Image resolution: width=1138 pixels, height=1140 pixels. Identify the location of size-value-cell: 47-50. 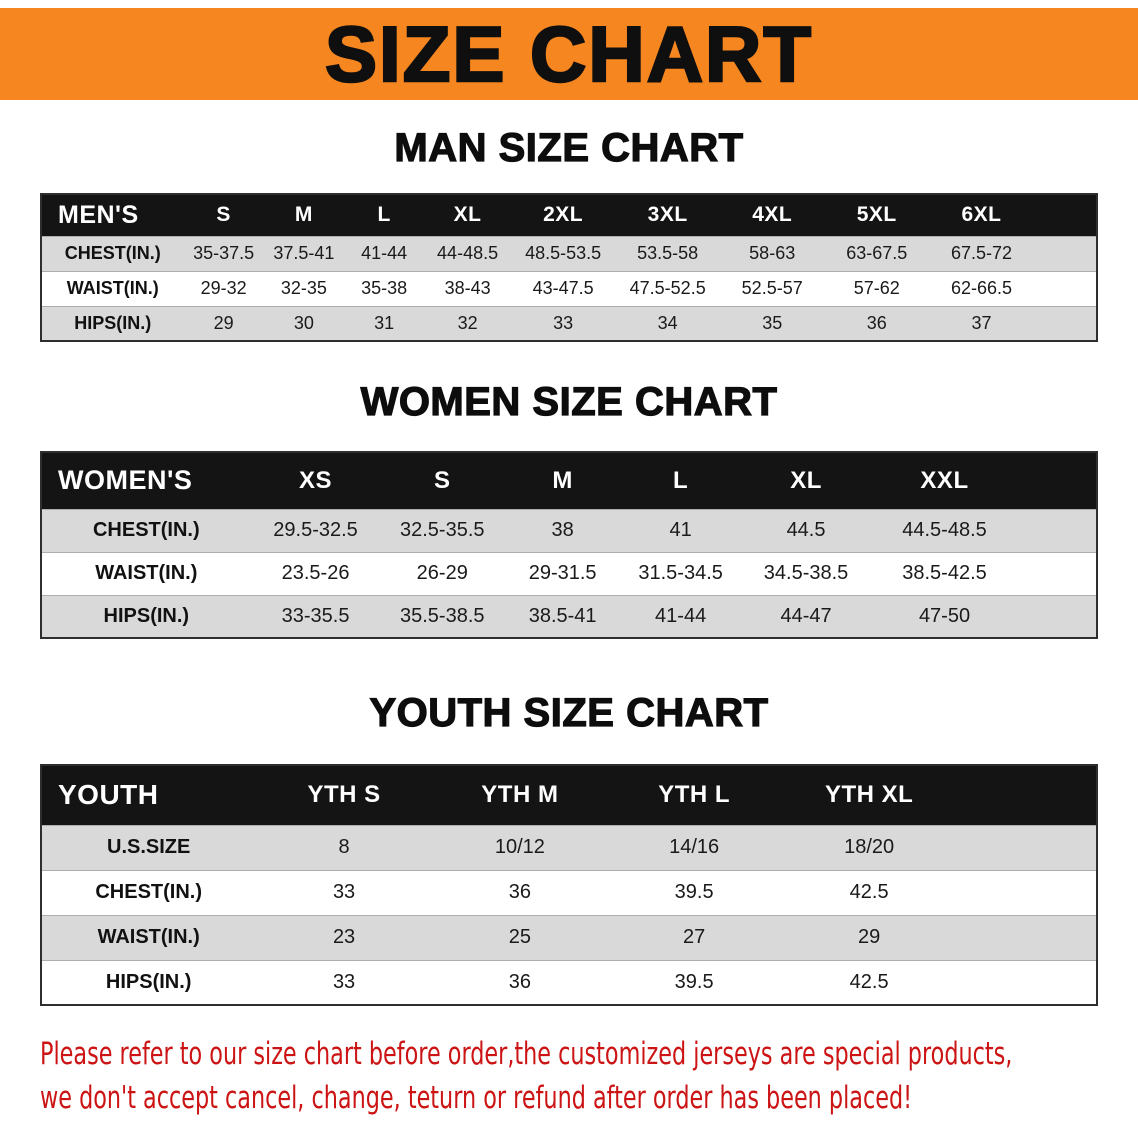
(944, 615).